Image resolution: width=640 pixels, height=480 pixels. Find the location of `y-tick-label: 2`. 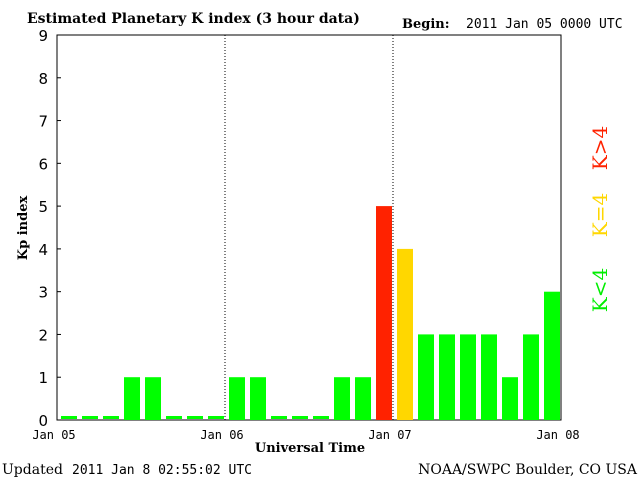

y-tick-label: 2 is located at coordinates (43, 335).